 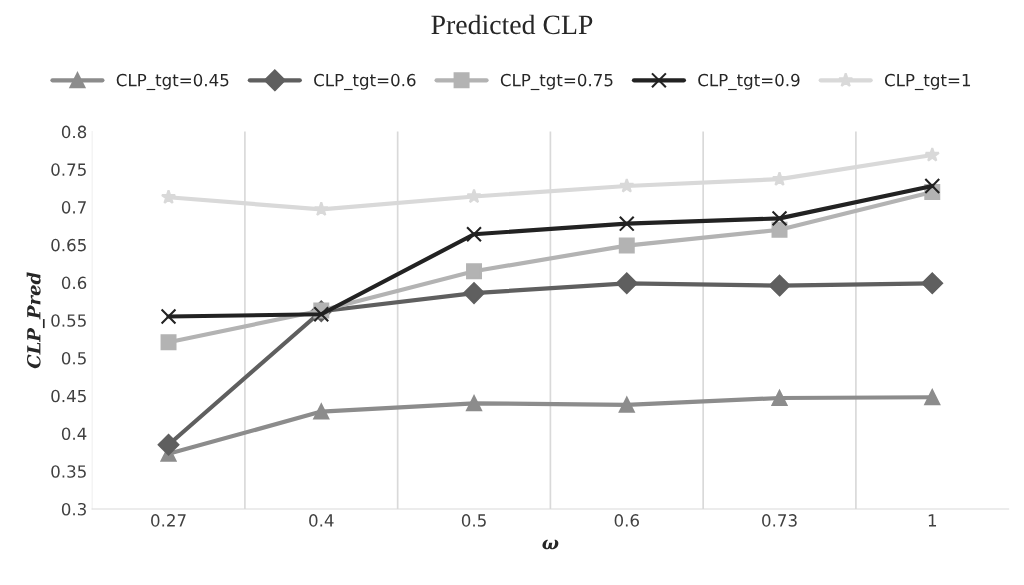 What do you see at coordinates (550, 544) in the screenshot?
I see `x-axis-title: ω` at bounding box center [550, 544].